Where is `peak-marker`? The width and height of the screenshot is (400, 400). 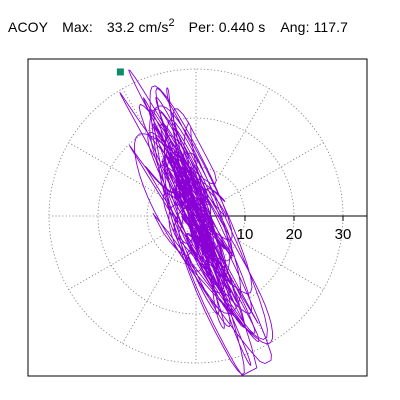
peak-marker is located at coordinates (120, 72).